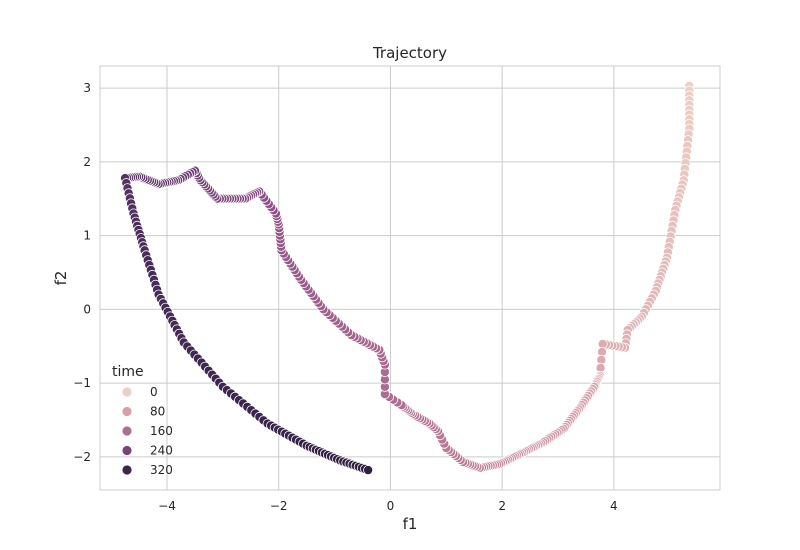  I want to click on x-tick-labels: −4 −2 0 2 4, so click(388, 506).